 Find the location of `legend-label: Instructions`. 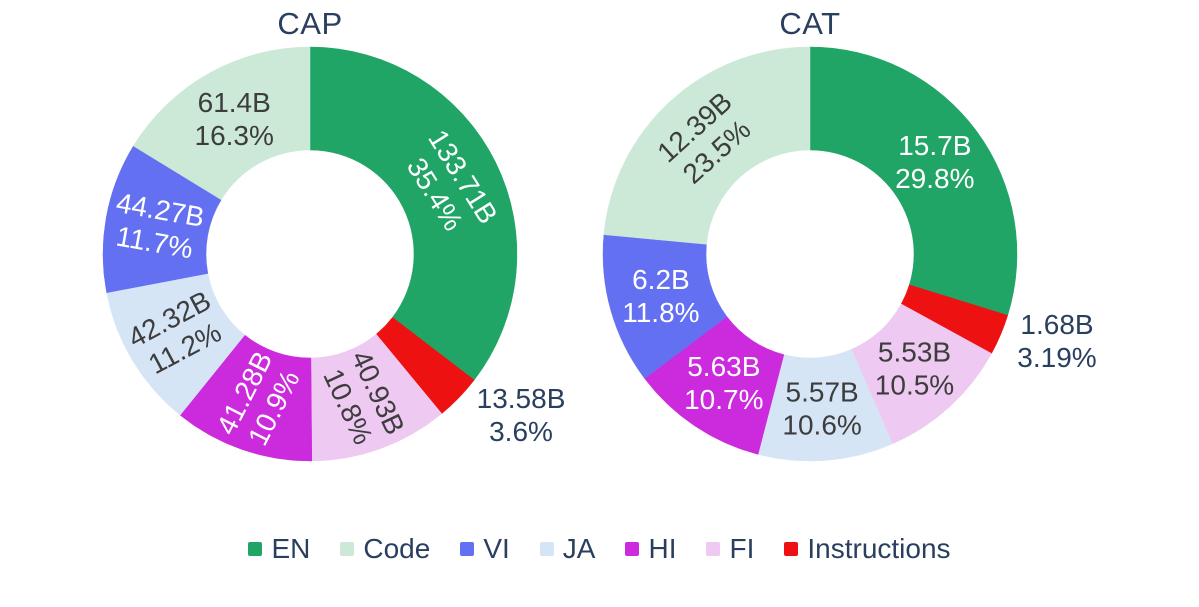

legend-label: Instructions is located at coordinates (879, 548).